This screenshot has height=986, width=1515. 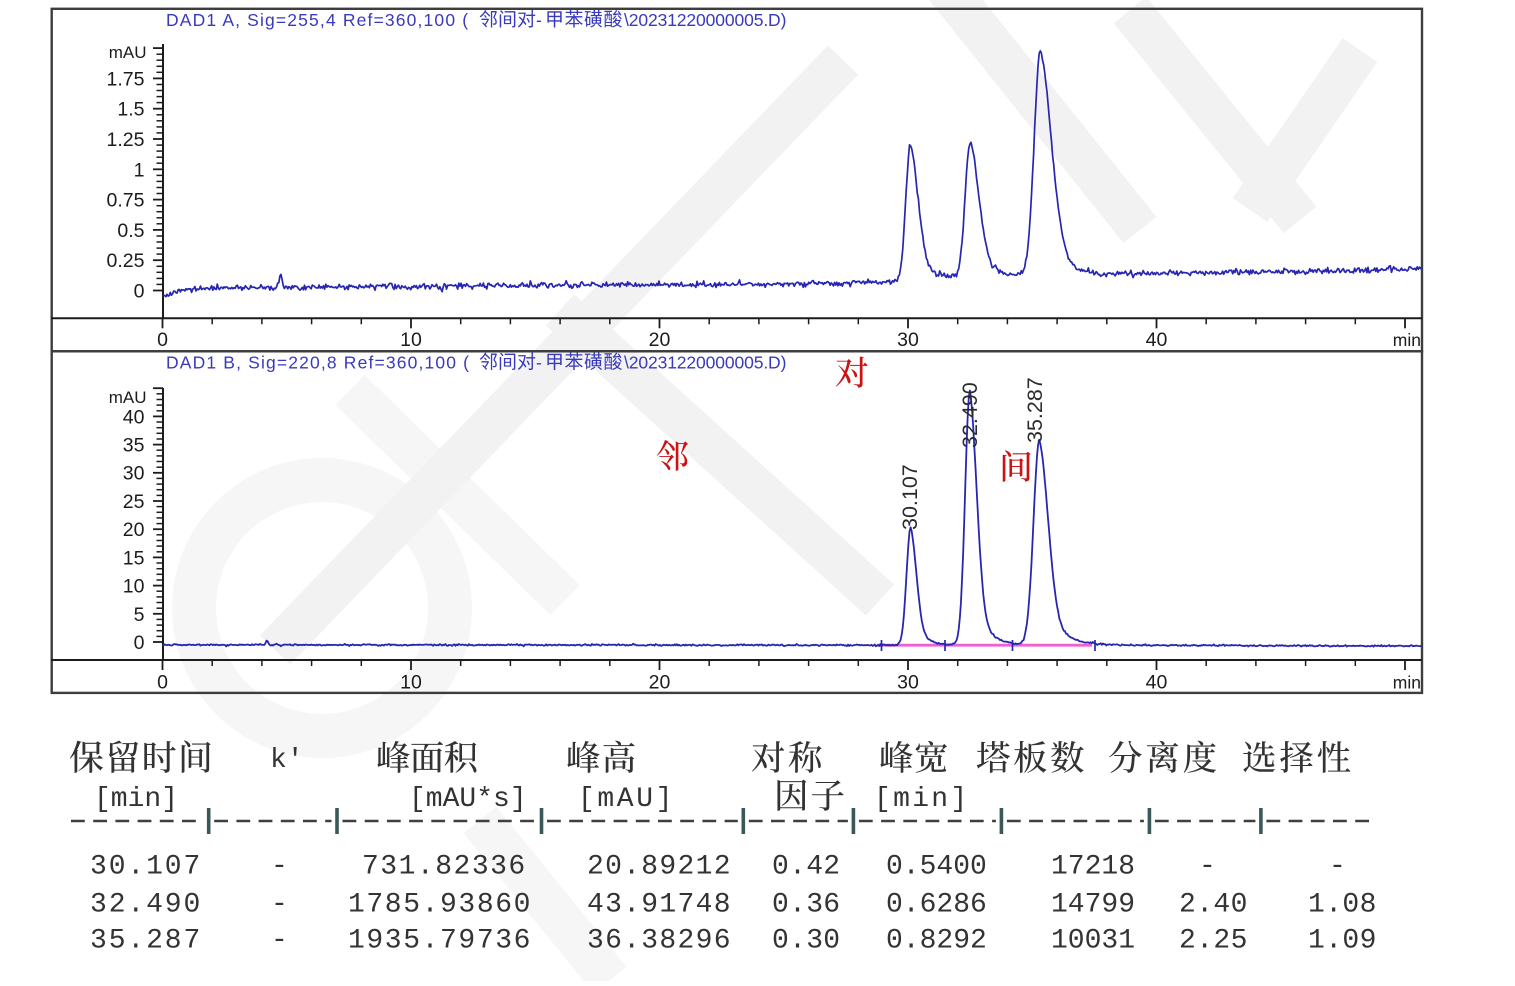 I want to click on svg-text: 25, so click(x=134, y=502).